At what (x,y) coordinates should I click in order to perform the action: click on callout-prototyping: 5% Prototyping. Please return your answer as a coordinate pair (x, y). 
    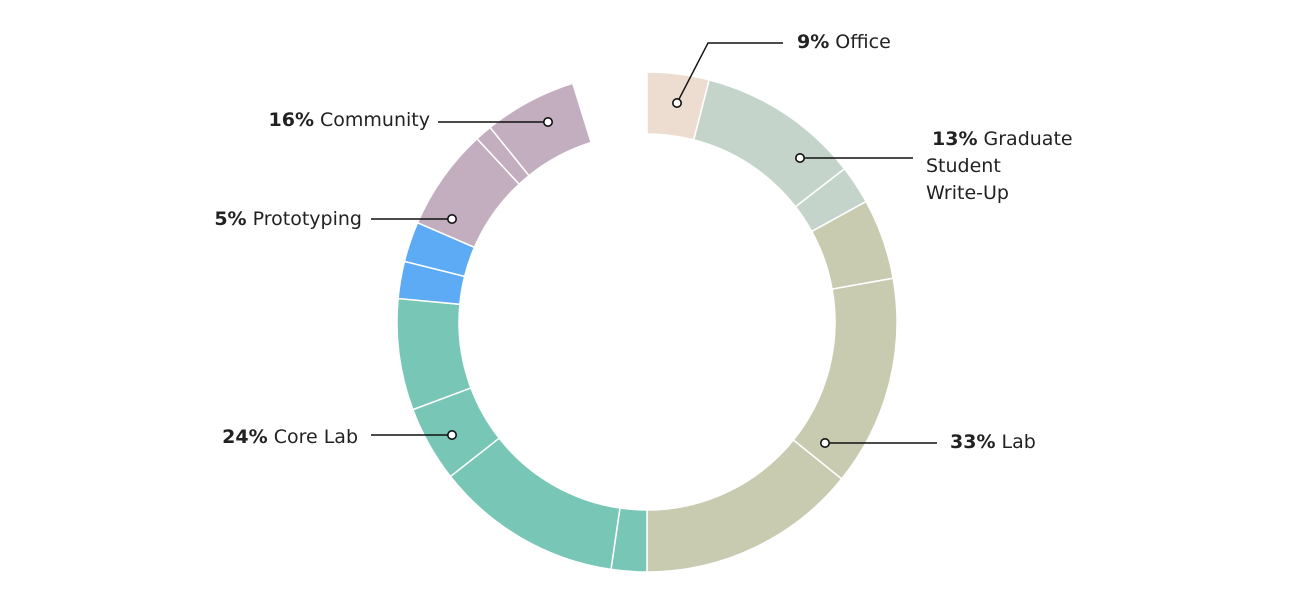
    Looking at the image, I should click on (335, 219).